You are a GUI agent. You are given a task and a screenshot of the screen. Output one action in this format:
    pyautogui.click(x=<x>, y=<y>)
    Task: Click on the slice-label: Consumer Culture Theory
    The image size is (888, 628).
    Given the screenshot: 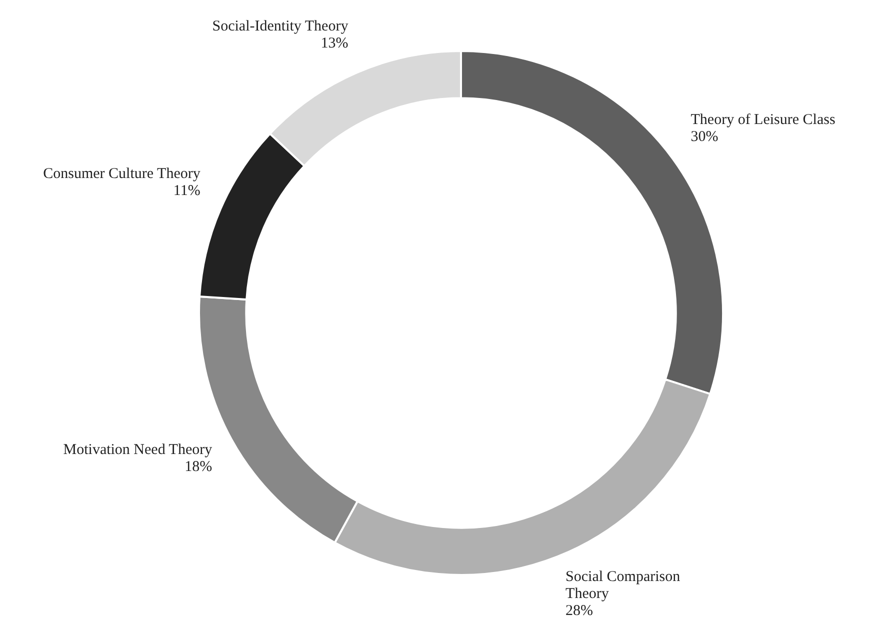 What is the action you would take?
    pyautogui.click(x=122, y=174)
    